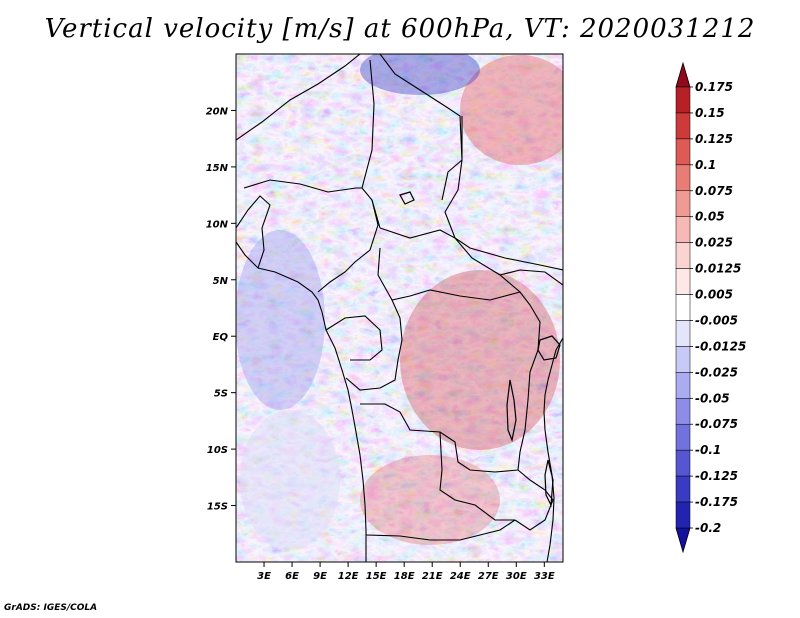 Image resolution: width=800 pixels, height=618 pixels. I want to click on lat-tick-label-10n: 10N, so click(217, 224).